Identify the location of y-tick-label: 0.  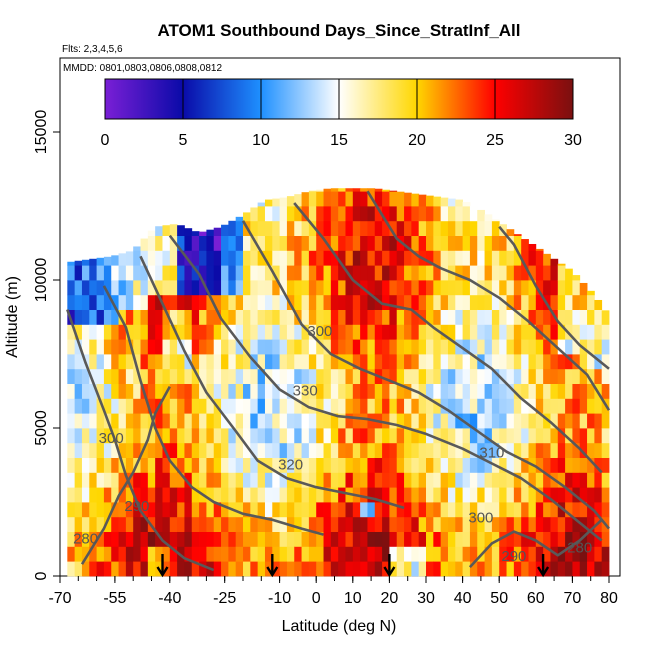
(41, 575).